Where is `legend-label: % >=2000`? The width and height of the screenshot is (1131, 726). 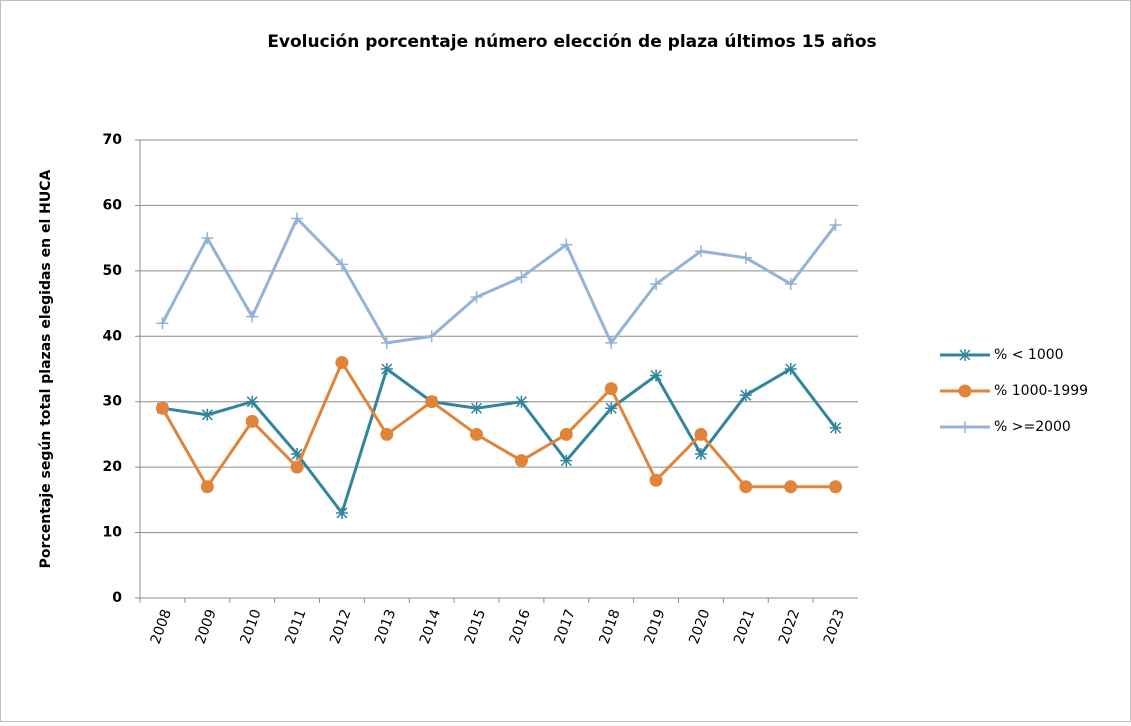
legend-label: % >=2000 is located at coordinates (1032, 427).